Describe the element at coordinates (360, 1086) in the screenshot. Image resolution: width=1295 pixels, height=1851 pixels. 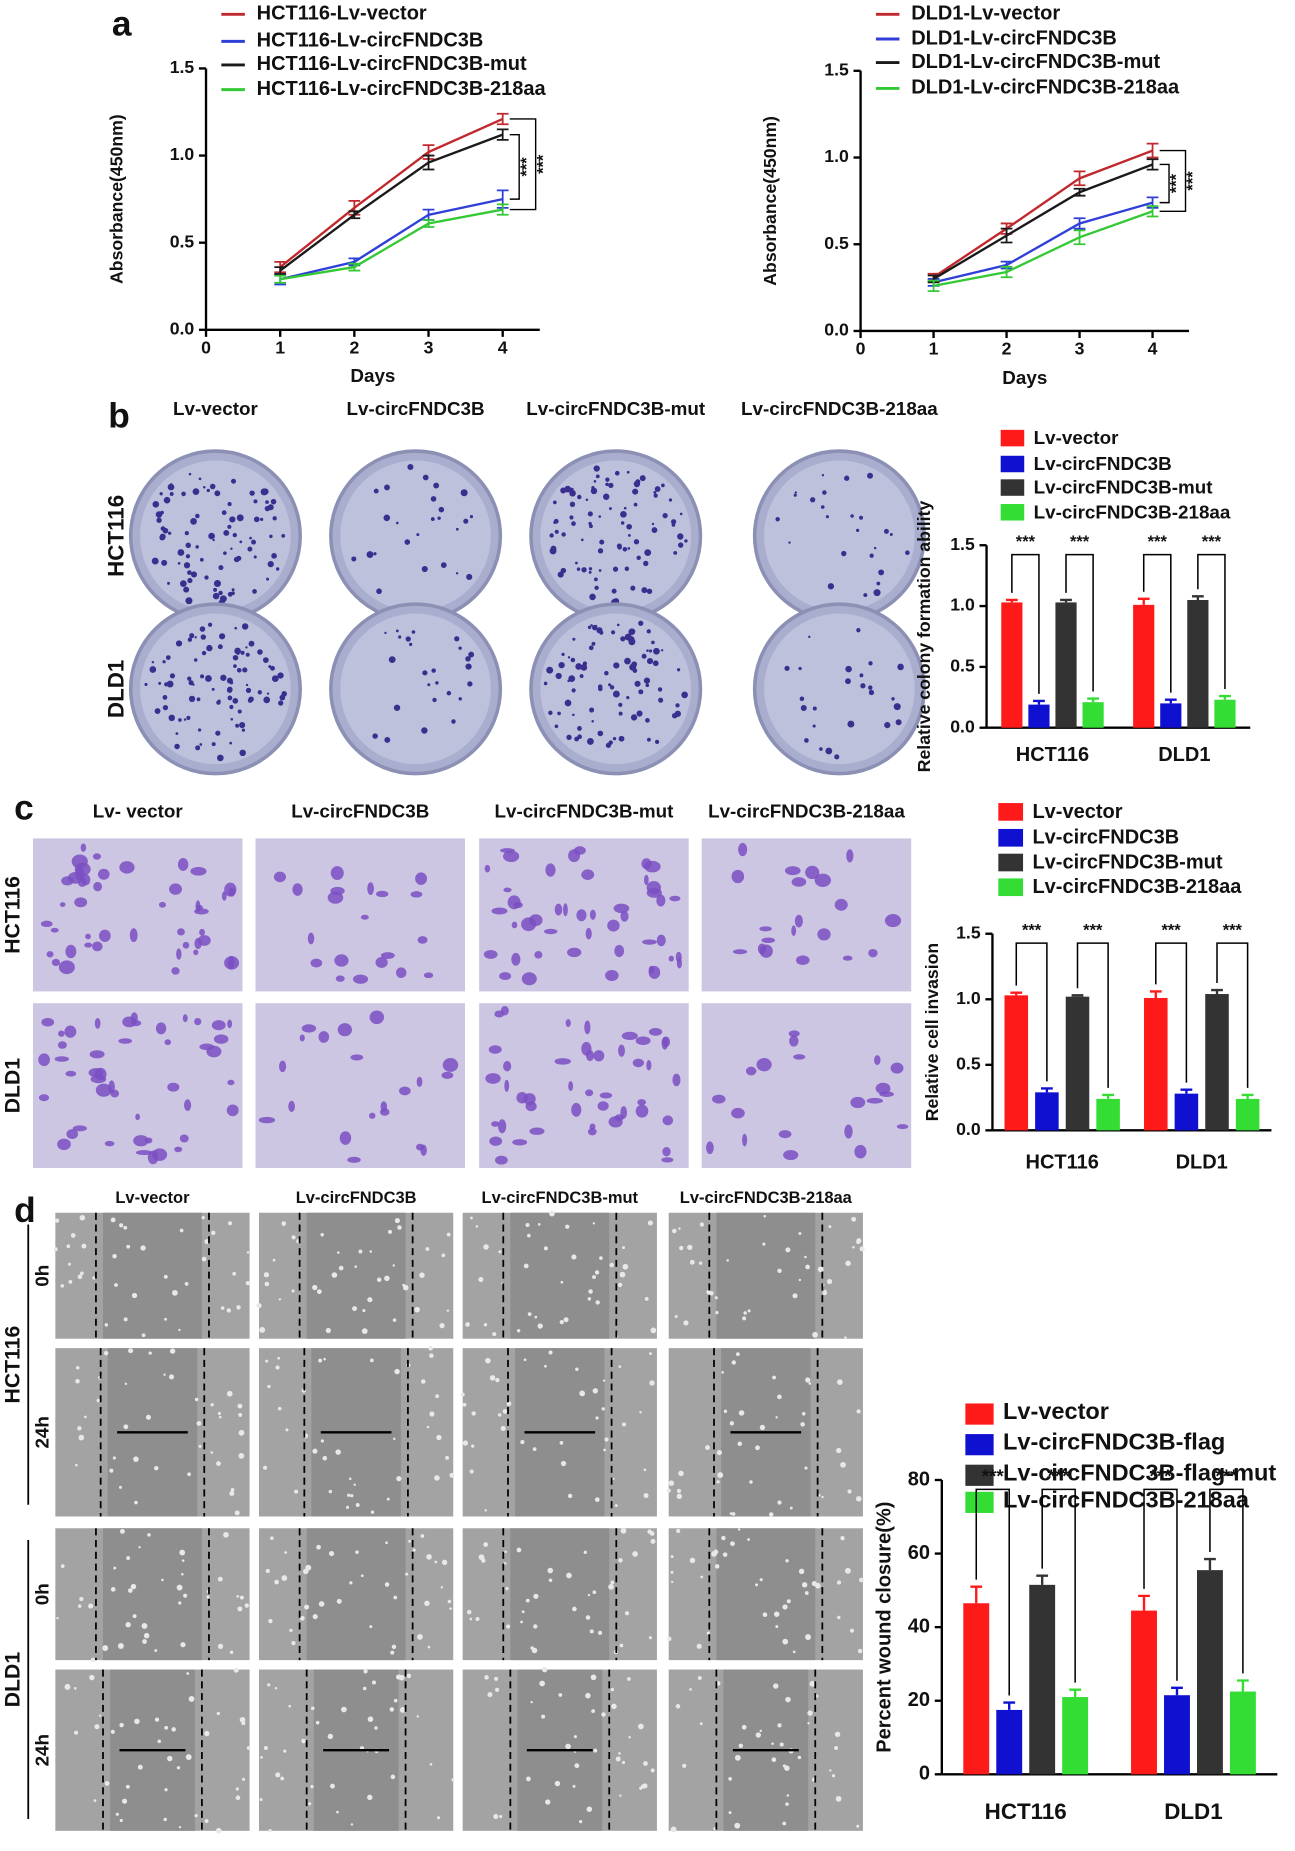
I see `invasion-image` at that location.